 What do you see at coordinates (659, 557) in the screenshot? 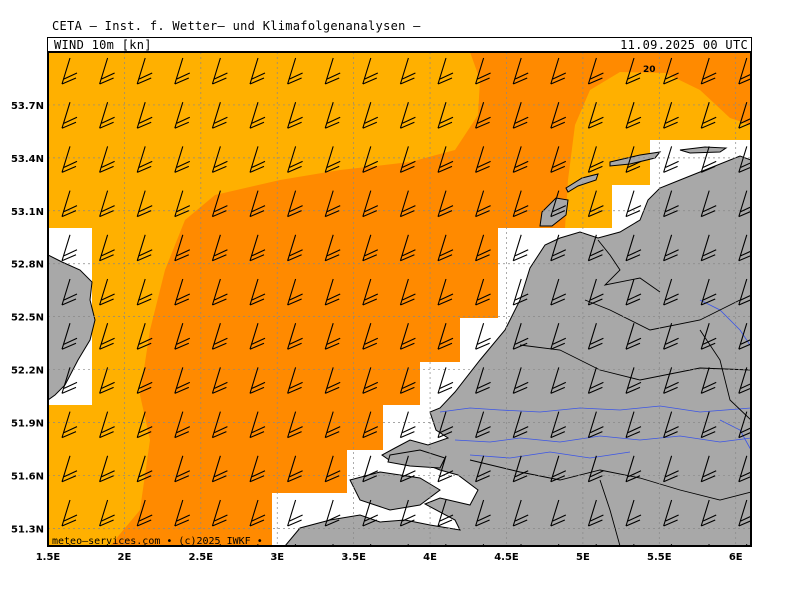
I see `lon-tick-label: 5.5E` at bounding box center [659, 557].